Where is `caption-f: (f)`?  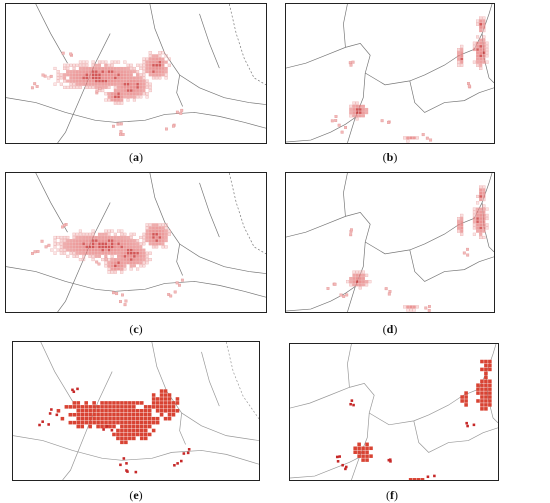
caption-f: (f) is located at coordinates (392, 495).